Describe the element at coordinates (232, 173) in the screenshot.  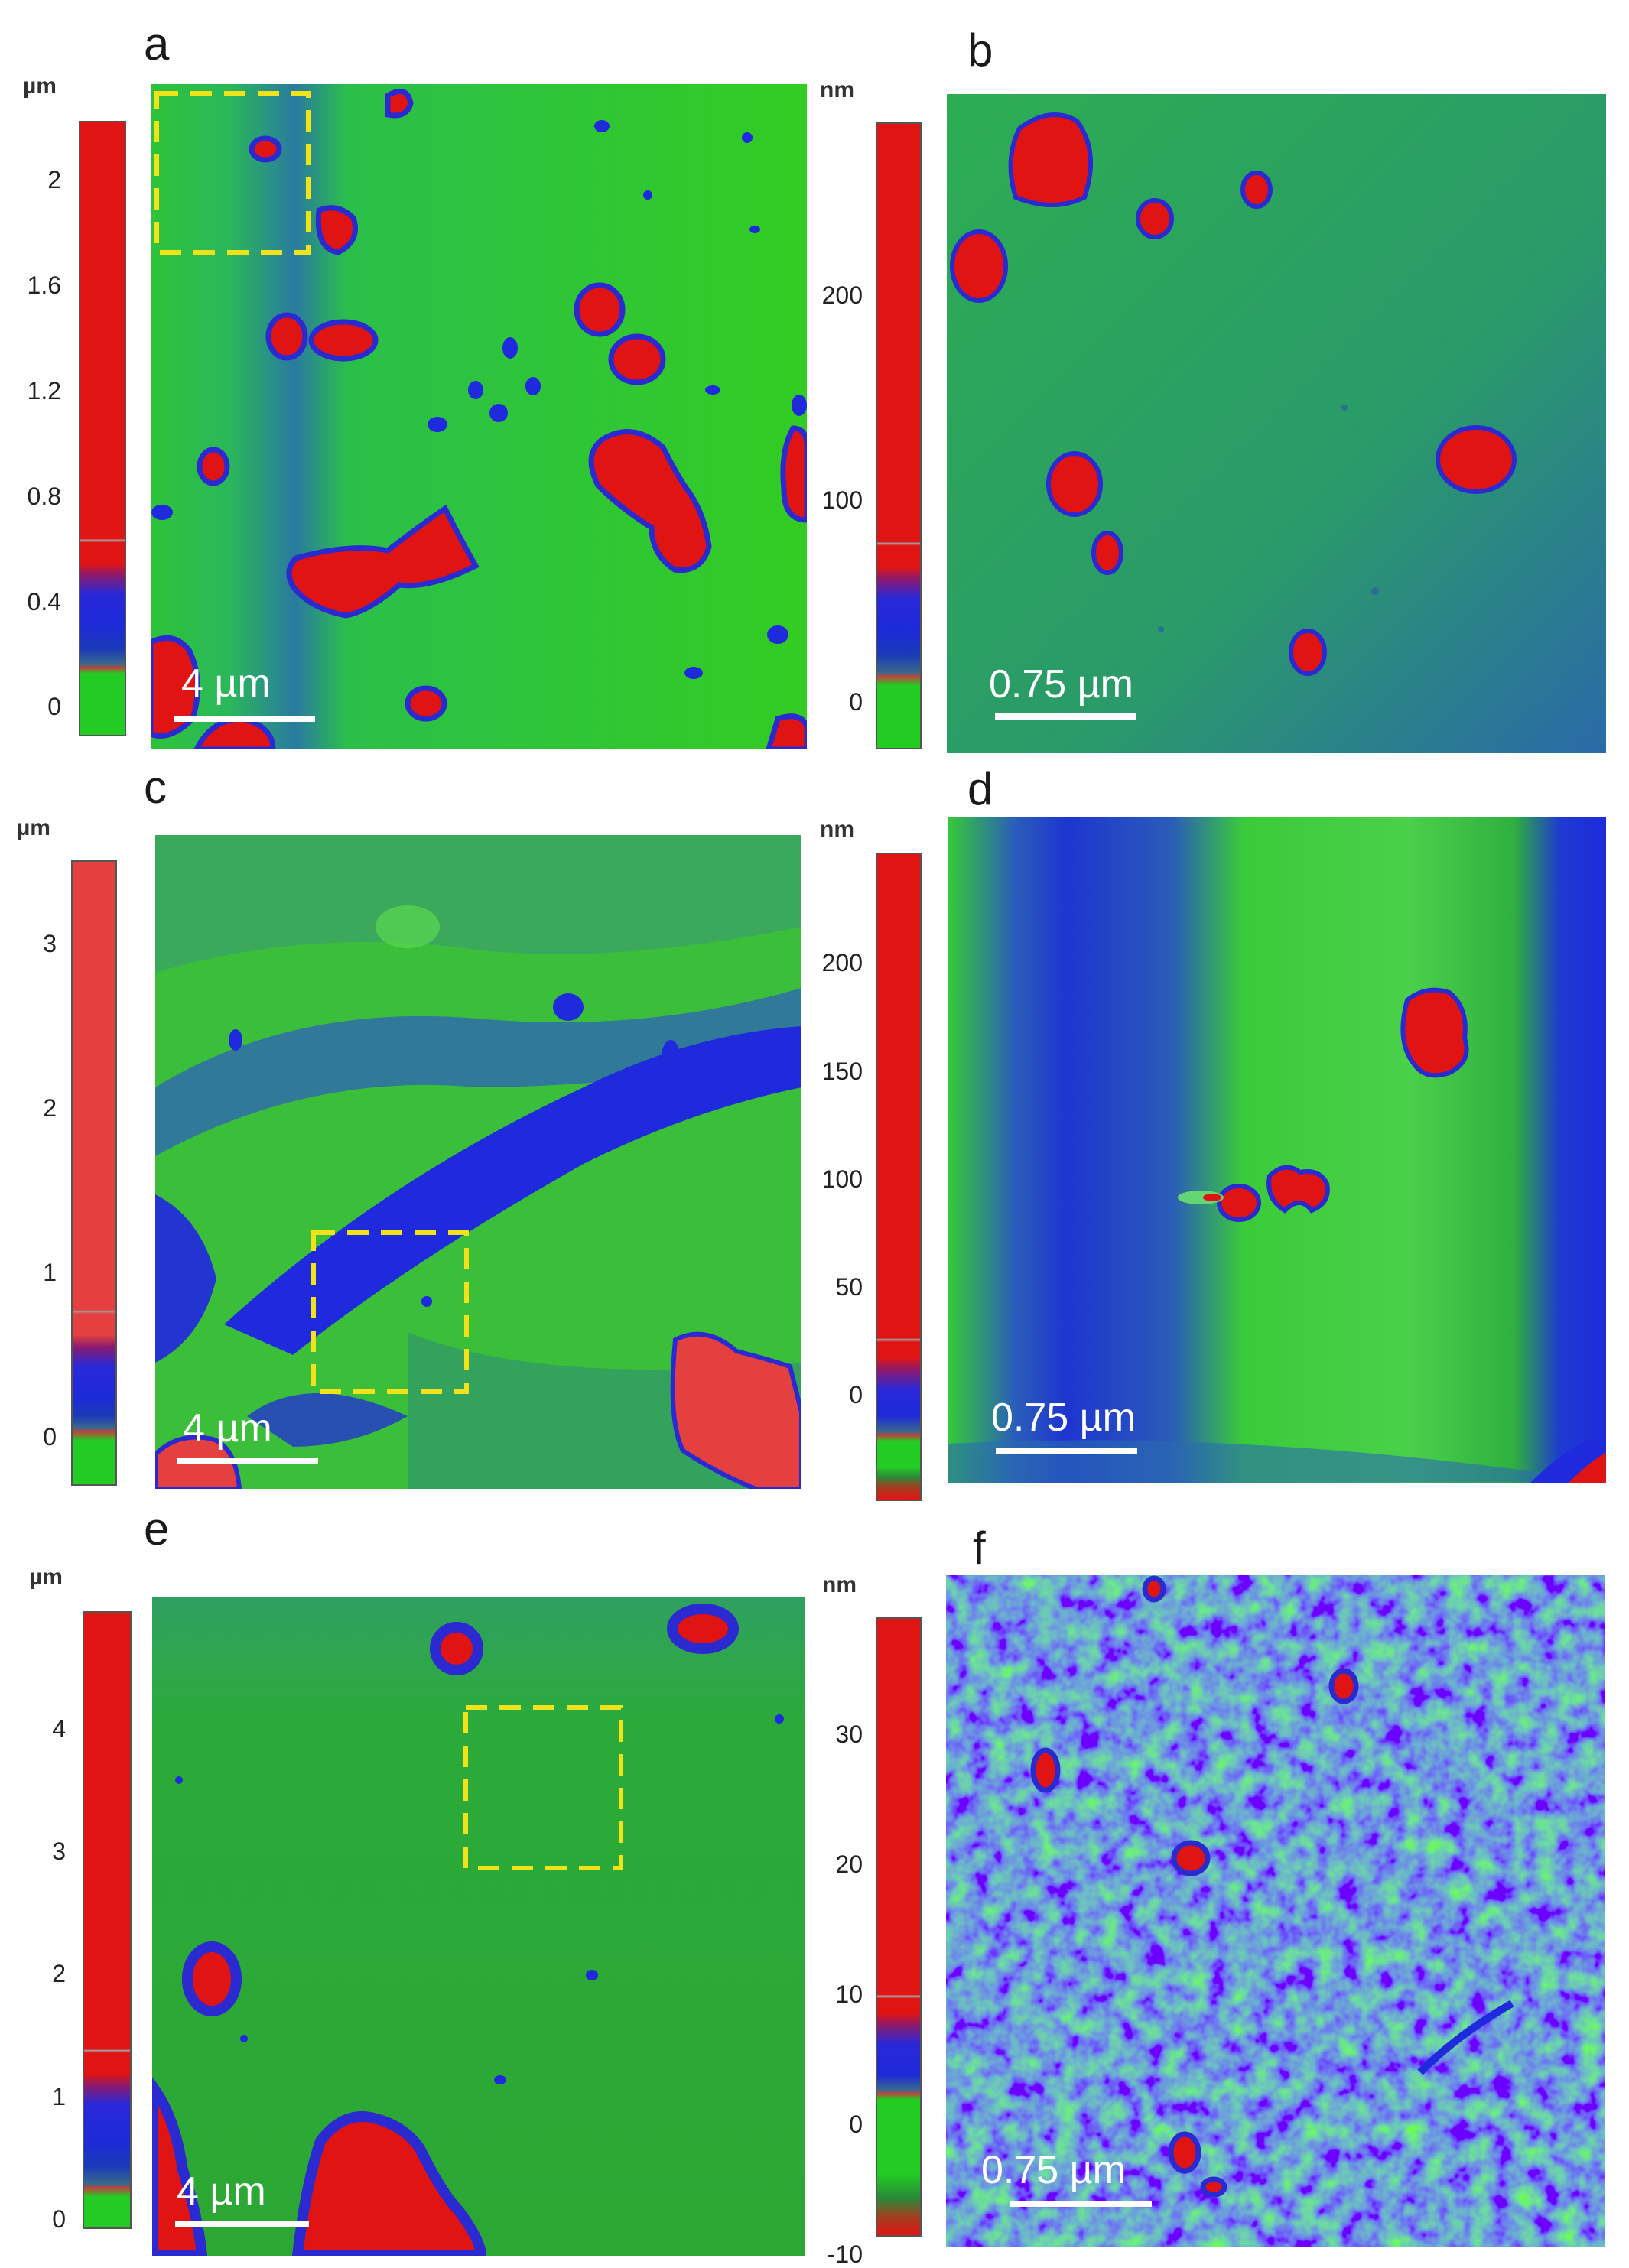
I see `selection-box-a` at that location.